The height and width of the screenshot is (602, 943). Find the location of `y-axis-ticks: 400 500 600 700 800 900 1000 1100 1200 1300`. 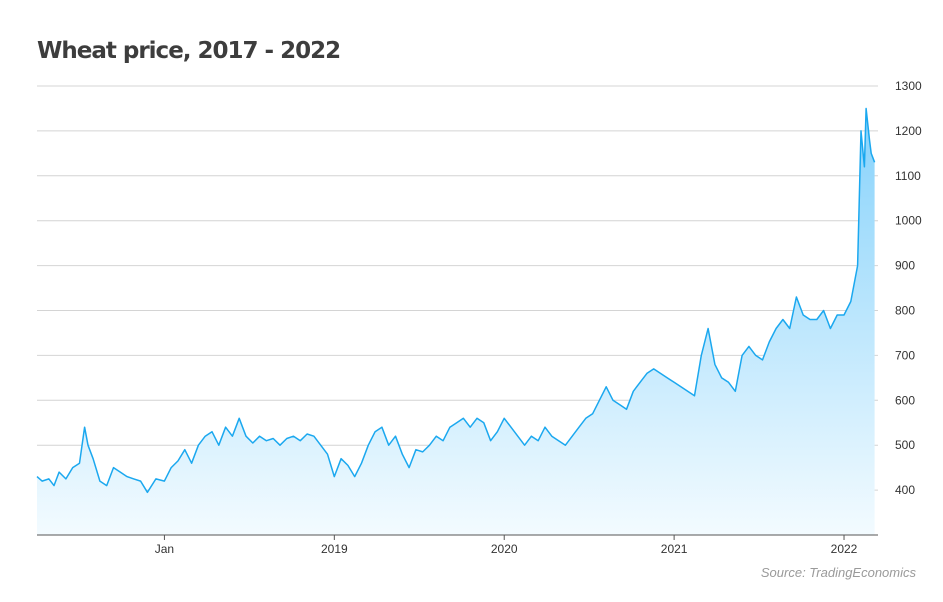

y-axis-ticks: 400 500 600 700 800 900 1000 1100 1200 1300 is located at coordinates (908, 288).